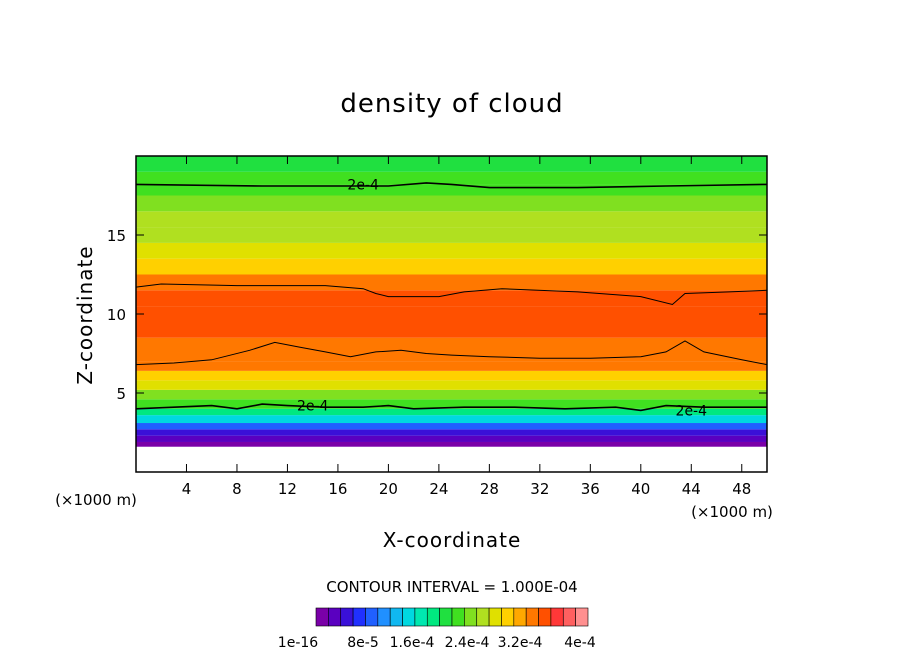 The image size is (904, 654). Describe the element at coordinates (437, 629) in the screenshot. I see `colorbar: 1e-16 8e-5 1.6e-4 2.4e-4 3.2e-4 4e-4` at that location.